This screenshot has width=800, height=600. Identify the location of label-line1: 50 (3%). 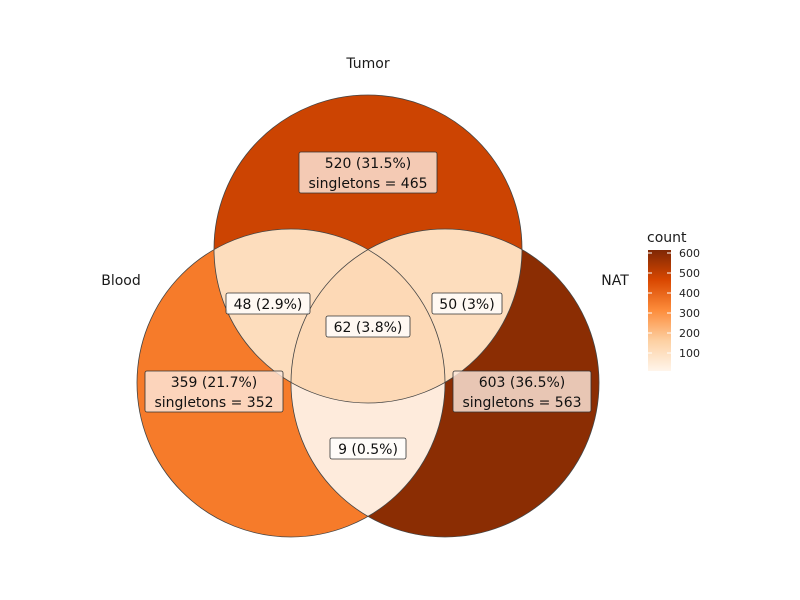
(466, 305).